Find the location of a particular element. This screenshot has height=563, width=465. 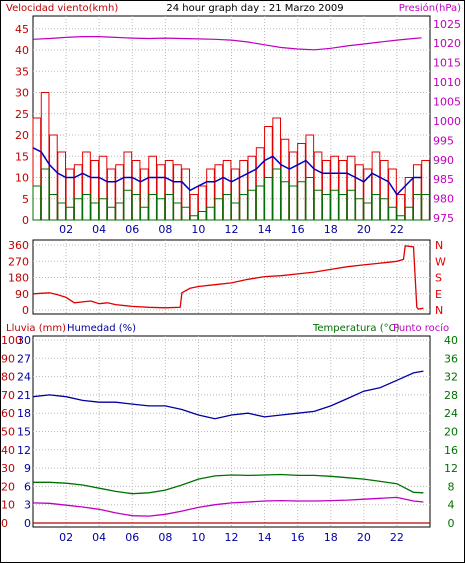

direction-line is located at coordinates (228, 277).